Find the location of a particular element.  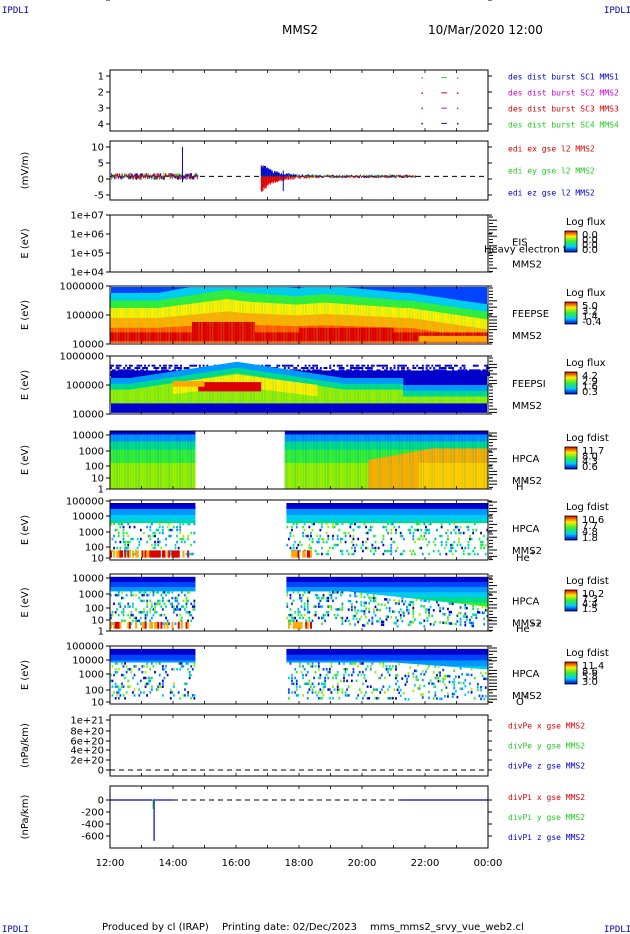

y-tick-label: -5 is located at coordinates (99, 196).